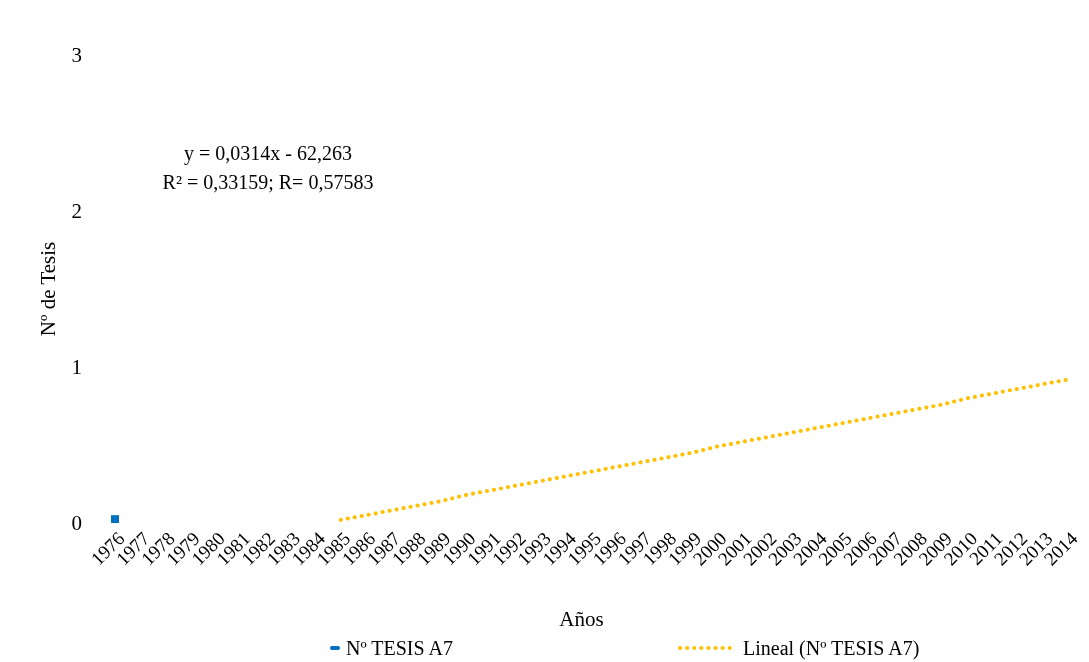 This screenshot has width=1089, height=662. Describe the element at coordinates (399, 648) in the screenshot. I see `legend-label: Nº TESIS A7` at that location.